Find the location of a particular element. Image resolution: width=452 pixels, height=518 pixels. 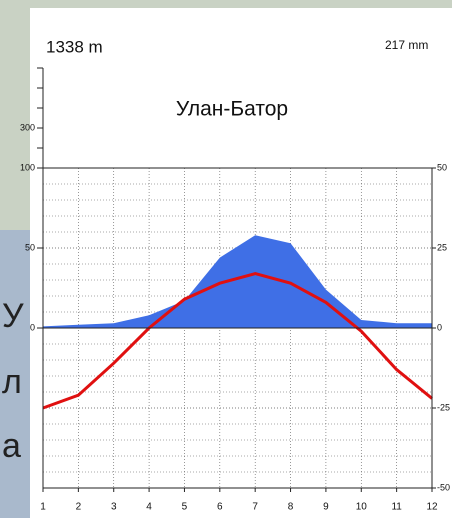

y-tick-label: 0 is located at coordinates (32, 327).